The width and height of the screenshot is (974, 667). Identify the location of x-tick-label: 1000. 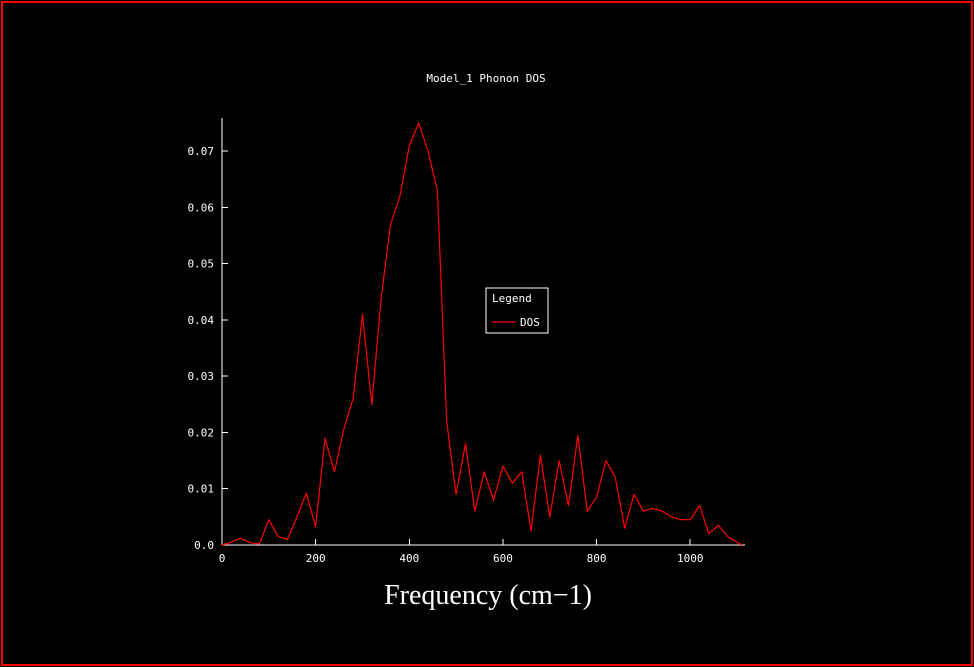
(690, 558).